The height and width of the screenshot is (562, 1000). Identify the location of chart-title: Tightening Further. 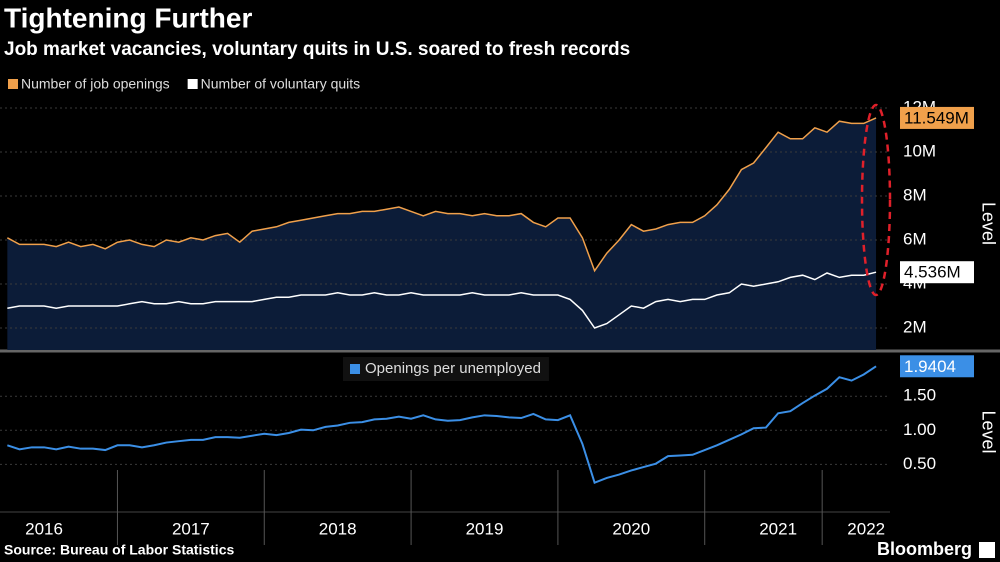
(128, 17).